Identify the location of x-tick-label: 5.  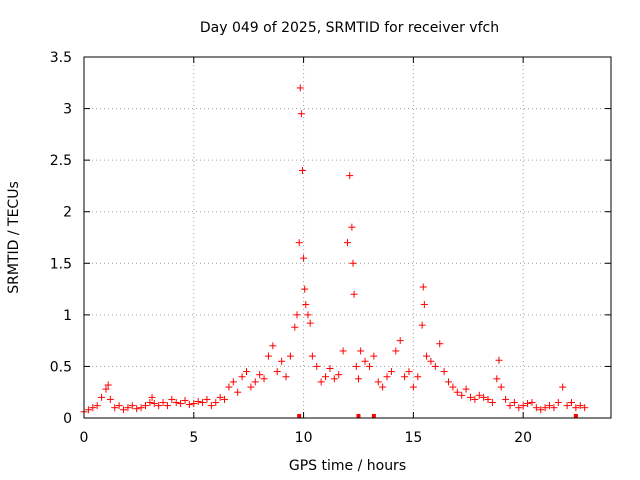
(193, 438).